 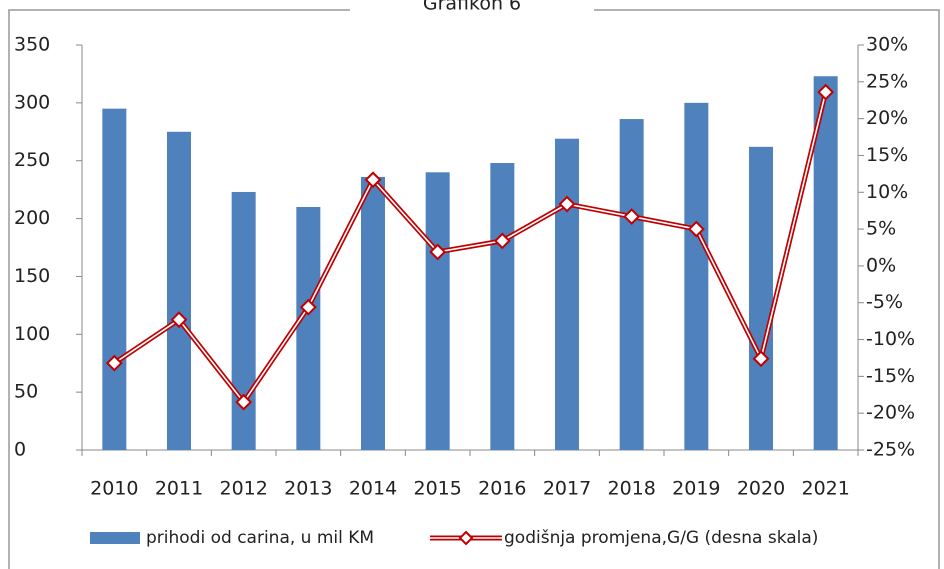 What do you see at coordinates (308, 489) in the screenshot?
I see `x-tick-label: 2013` at bounding box center [308, 489].